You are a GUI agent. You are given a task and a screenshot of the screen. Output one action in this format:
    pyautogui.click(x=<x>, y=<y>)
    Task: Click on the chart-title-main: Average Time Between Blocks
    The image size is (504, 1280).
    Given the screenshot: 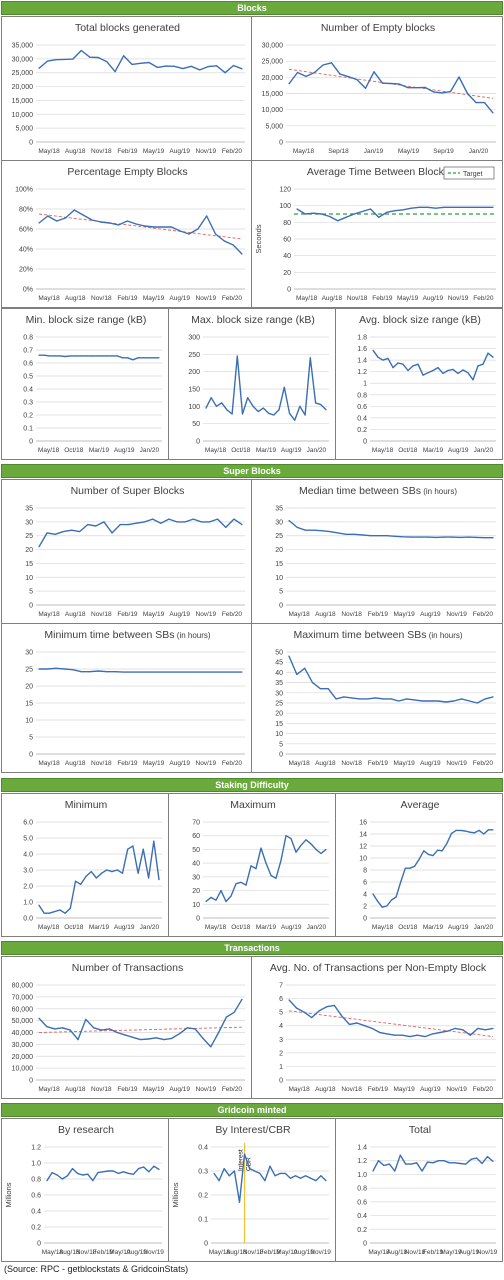 What is the action you would take?
    pyautogui.click(x=378, y=172)
    